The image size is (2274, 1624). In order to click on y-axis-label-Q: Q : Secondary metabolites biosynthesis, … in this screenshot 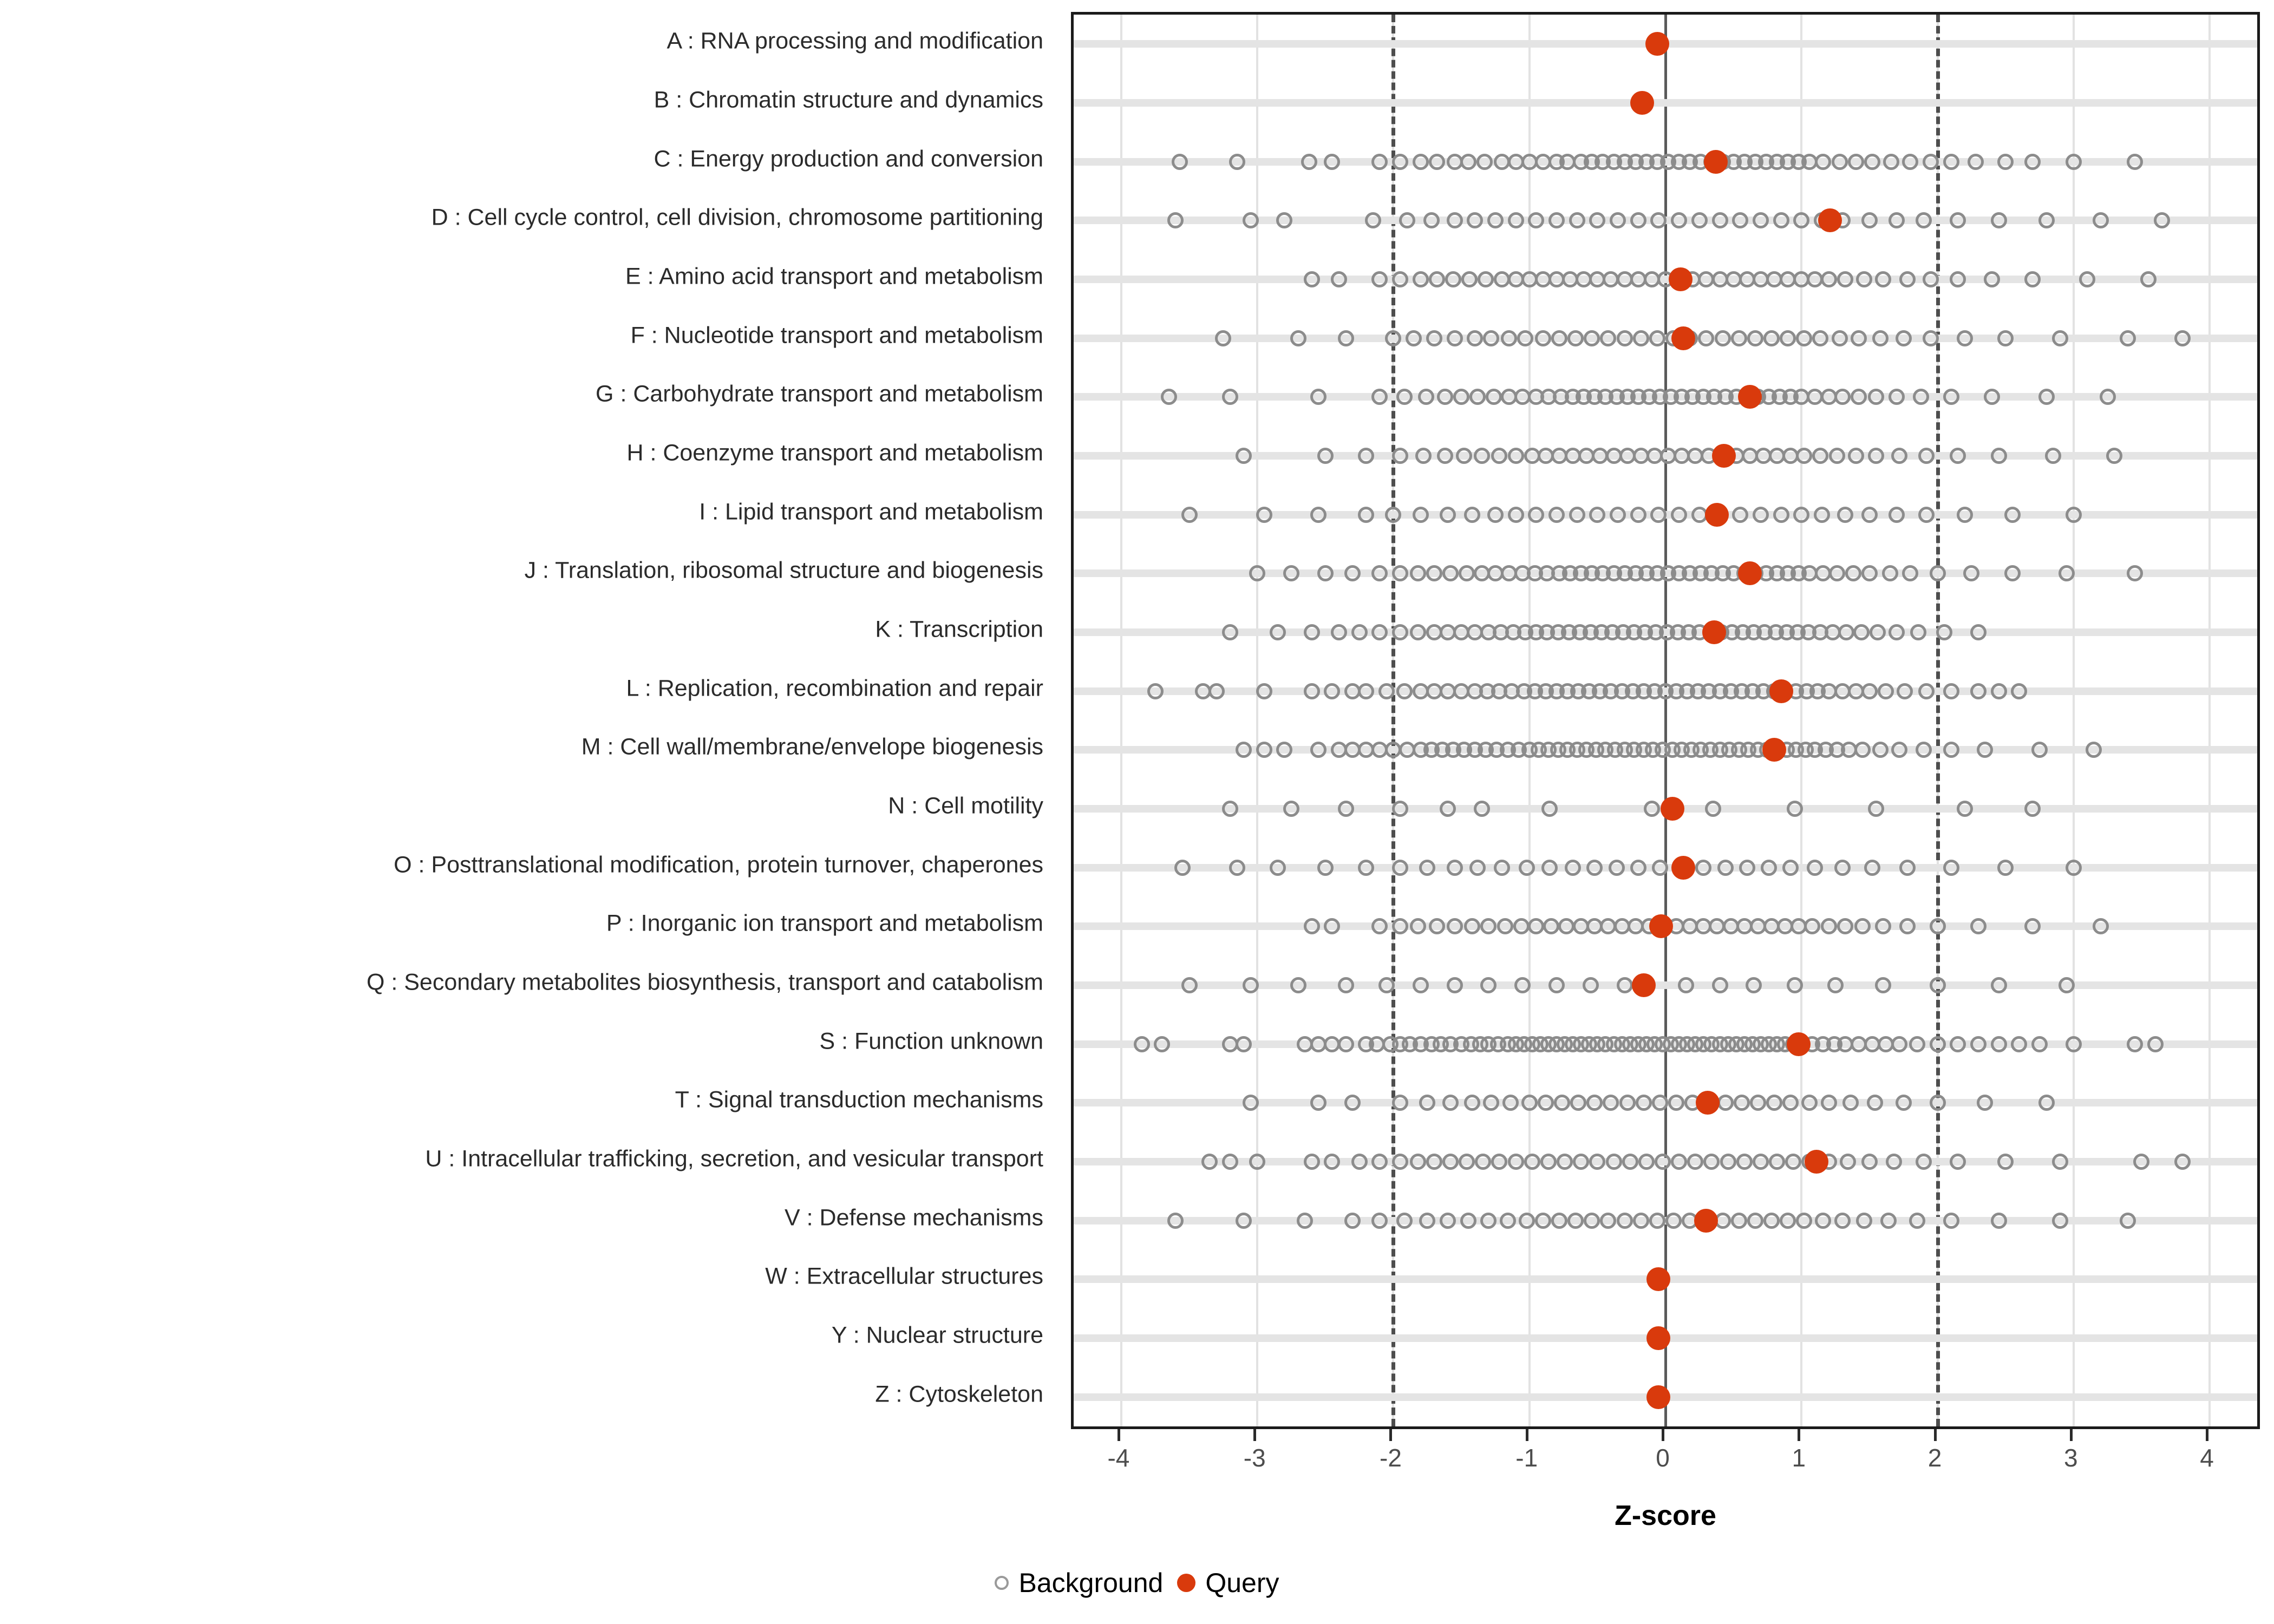, I will do `click(705, 983)`.